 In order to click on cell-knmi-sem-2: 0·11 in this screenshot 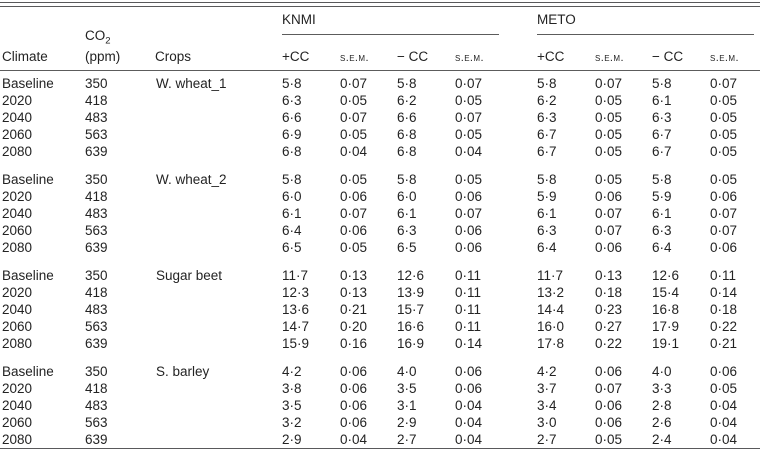, I will do `click(468, 292)`.